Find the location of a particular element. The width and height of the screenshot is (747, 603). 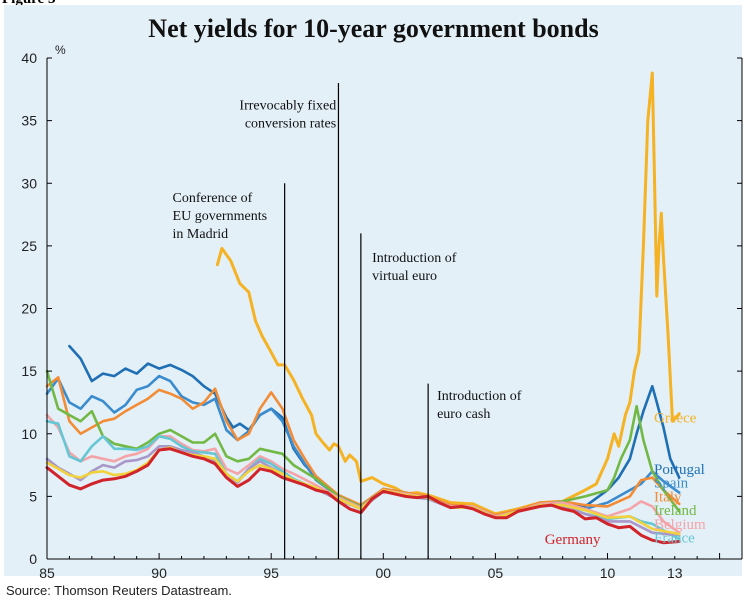

x-tick-label-90: 90 is located at coordinates (159, 573).